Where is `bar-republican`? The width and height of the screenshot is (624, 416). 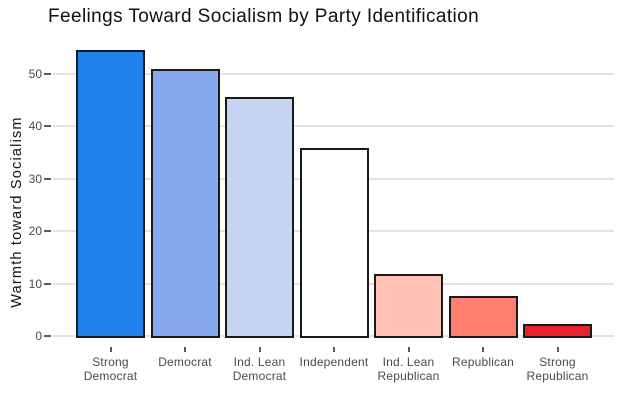 bar-republican is located at coordinates (483, 317).